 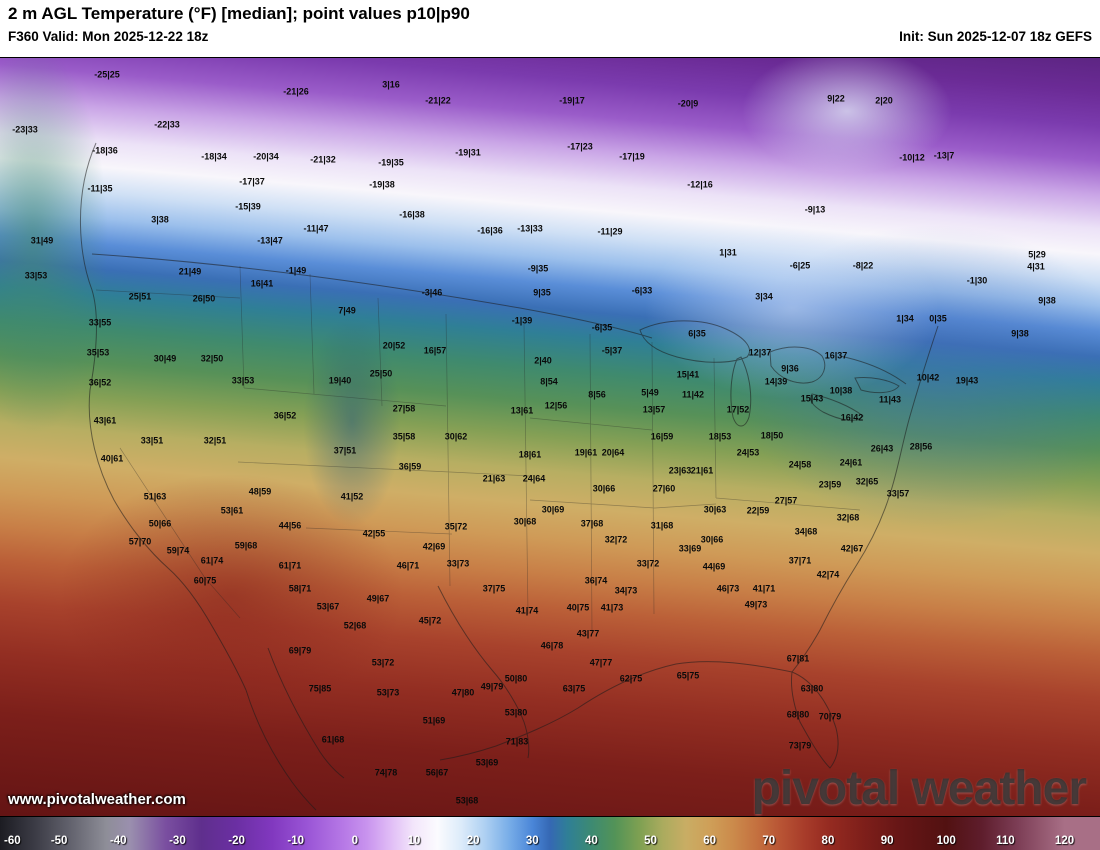 I want to click on point-value: 24|53, so click(x=748, y=452).